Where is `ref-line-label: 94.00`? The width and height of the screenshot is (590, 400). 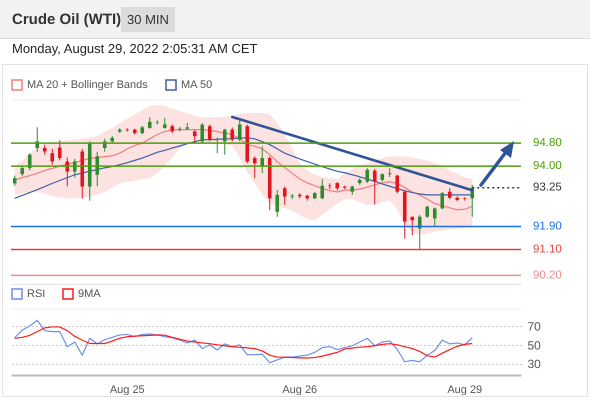
ref-line-label: 94.00 is located at coordinates (547, 166).